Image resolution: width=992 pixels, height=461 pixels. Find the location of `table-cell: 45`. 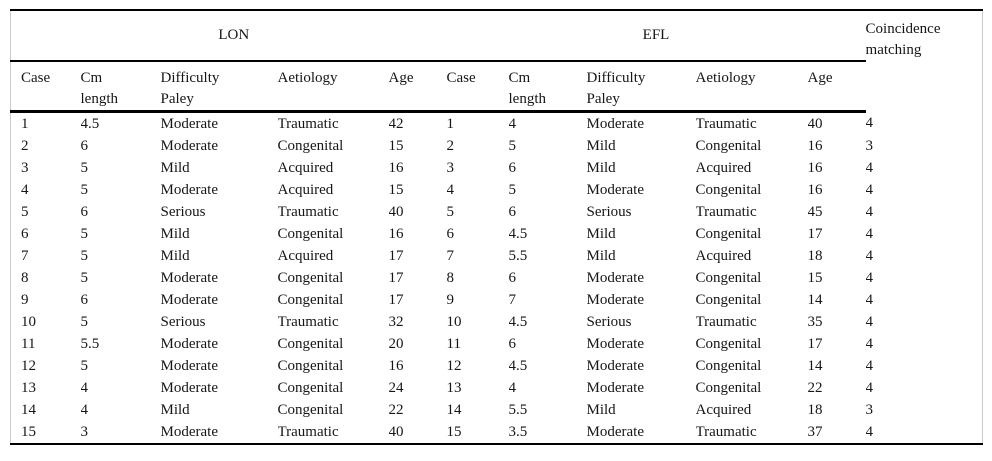

table-cell: 45 is located at coordinates (815, 212).